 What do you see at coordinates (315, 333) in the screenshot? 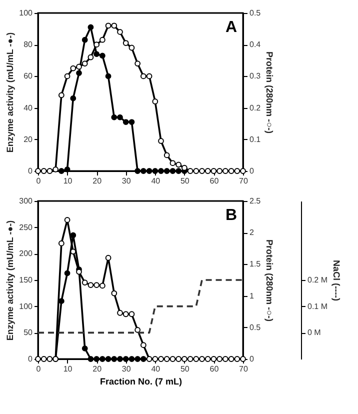
I see `y3-tick-label: 0 M` at bounding box center [315, 333].